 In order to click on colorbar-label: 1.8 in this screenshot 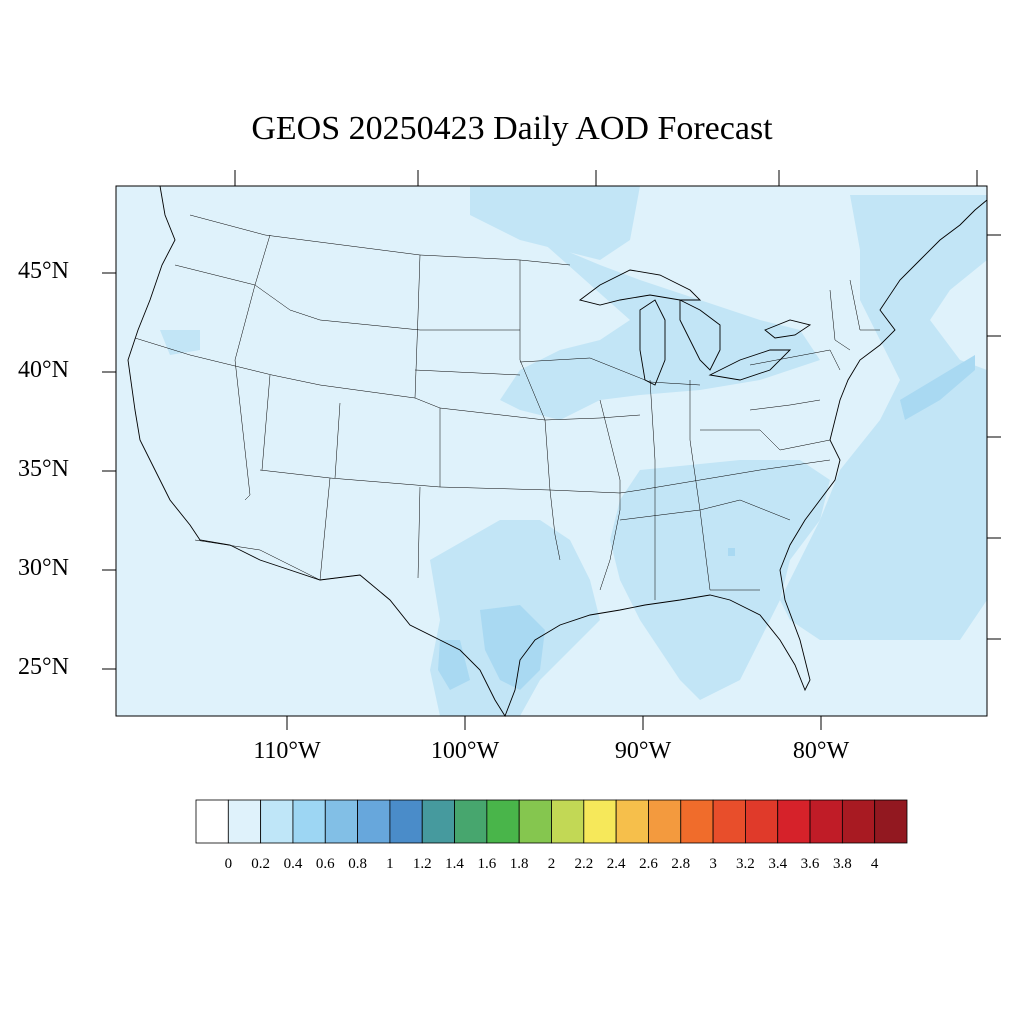, I will do `click(519, 864)`.